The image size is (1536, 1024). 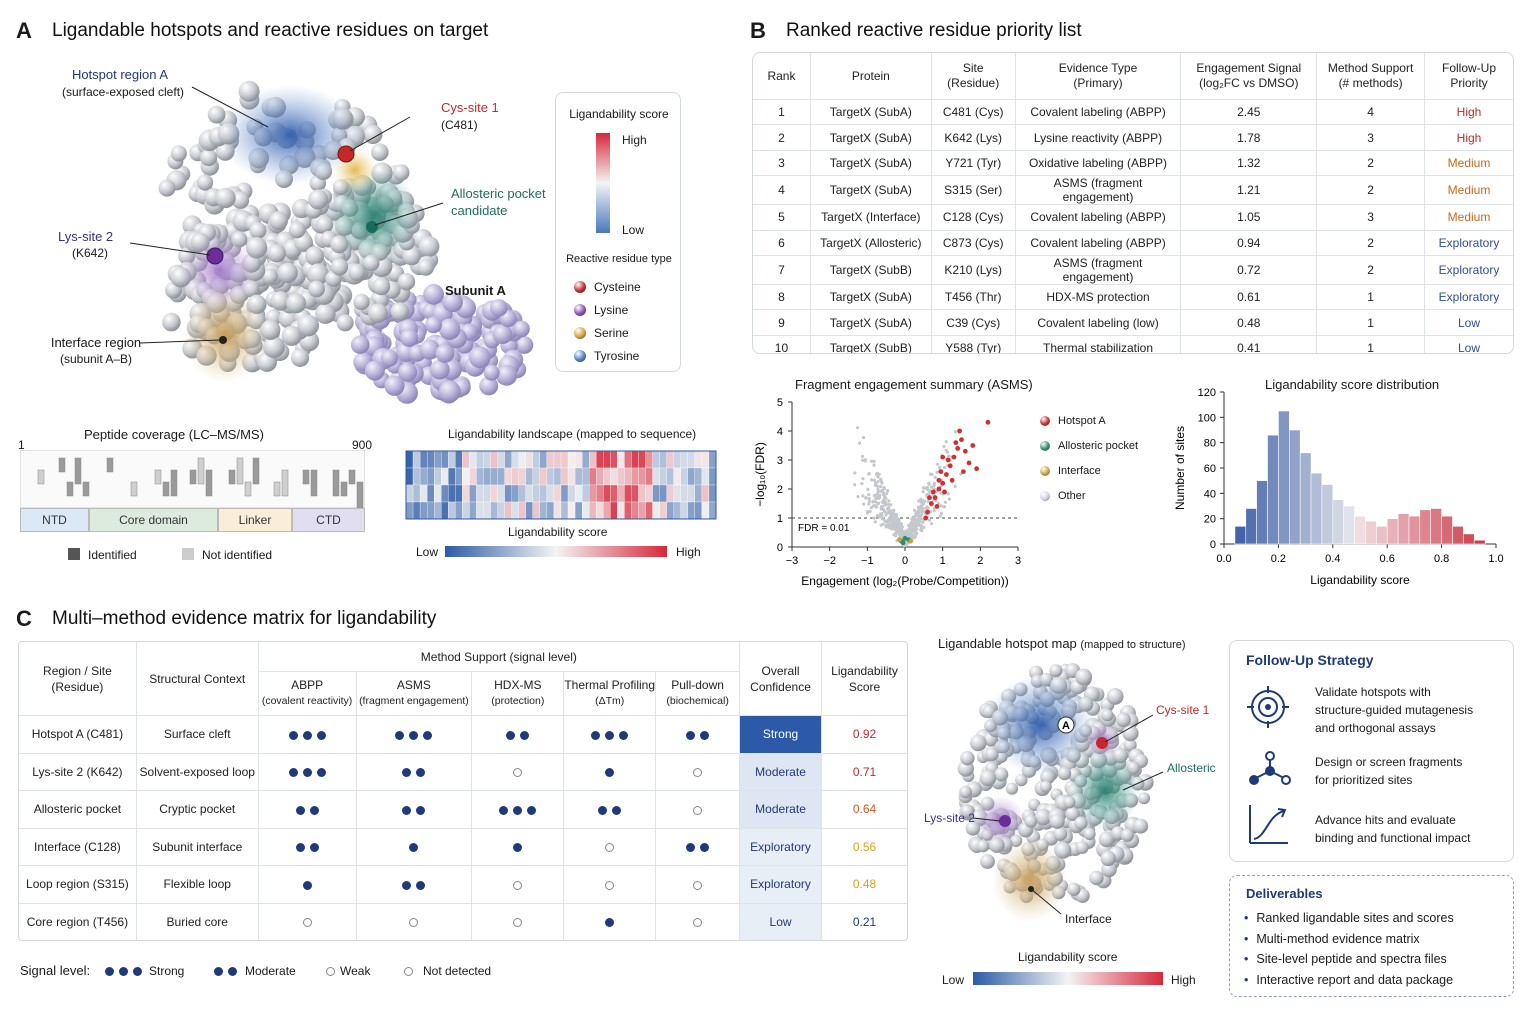 What do you see at coordinates (1352, 384) in the screenshot?
I see `histogram-title: Ligandability score distribution` at bounding box center [1352, 384].